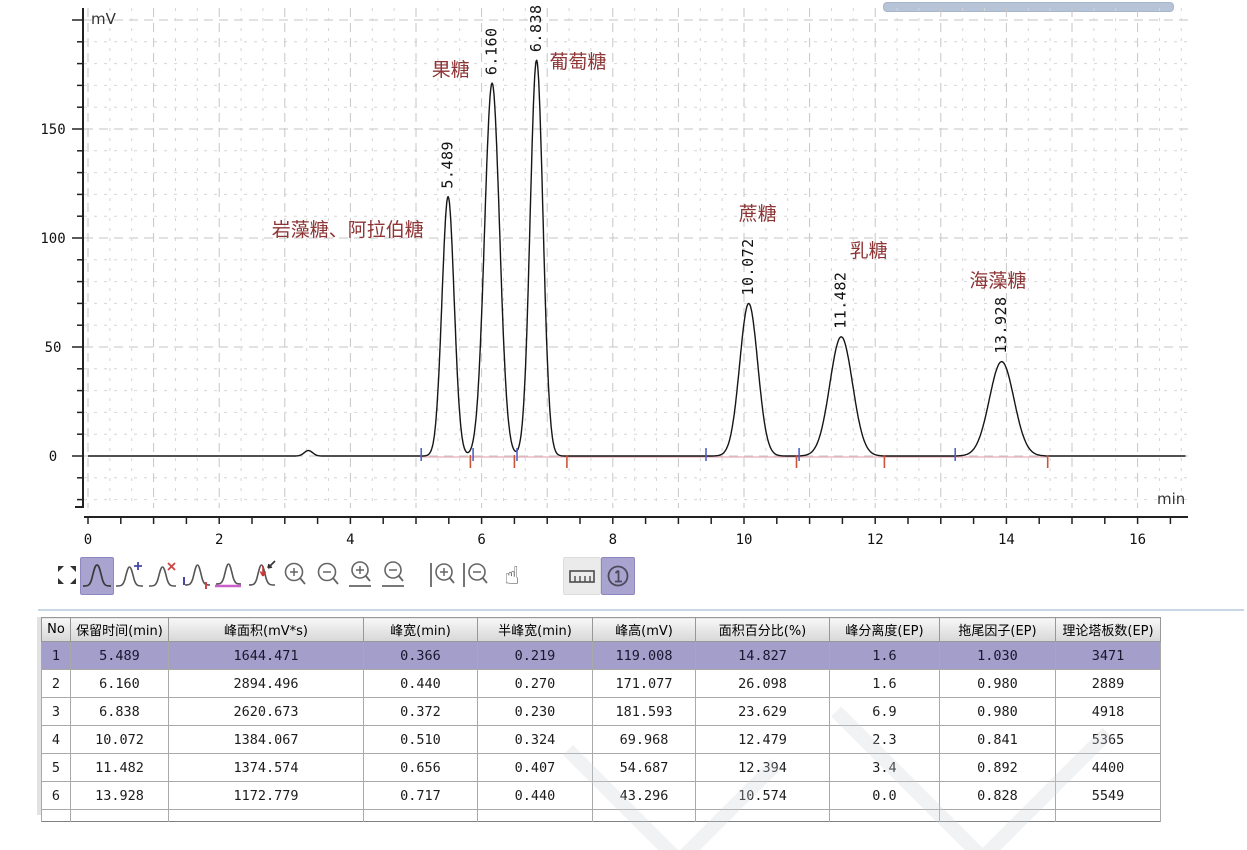  I want to click on zoom-out-y-icon, so click(475, 575).